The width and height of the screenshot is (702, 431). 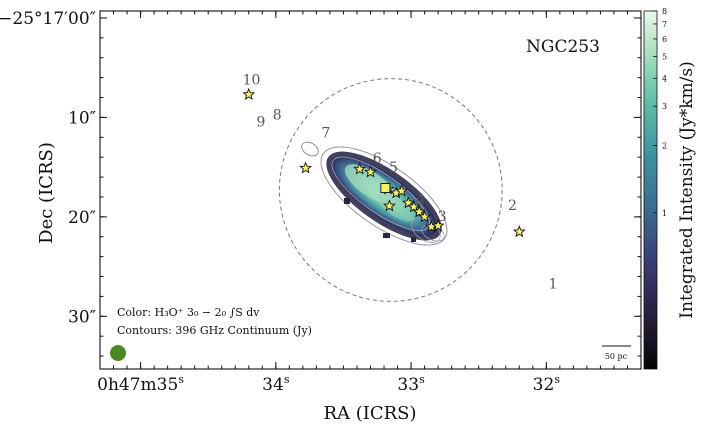 I want to click on colorbar, so click(x=650, y=190).